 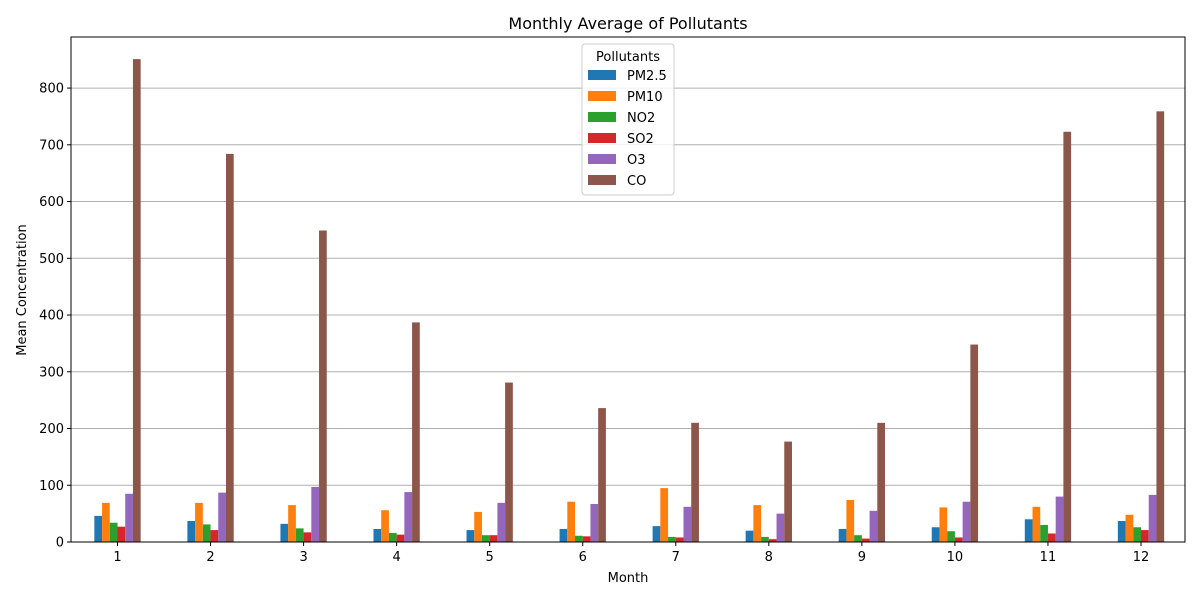 I want to click on y-tick-label: 800, so click(x=51, y=89).